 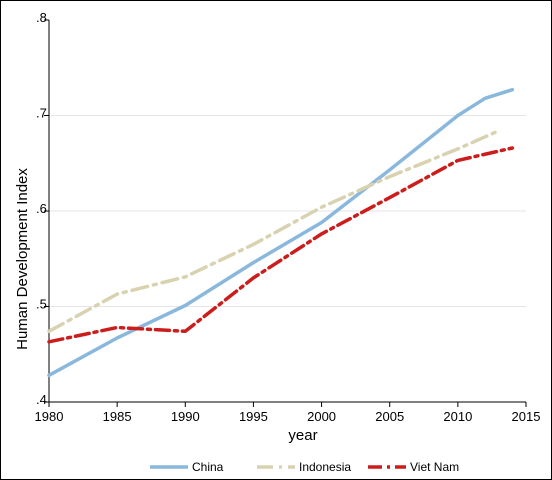 I want to click on y-tick-label: .7, so click(x=41, y=113).